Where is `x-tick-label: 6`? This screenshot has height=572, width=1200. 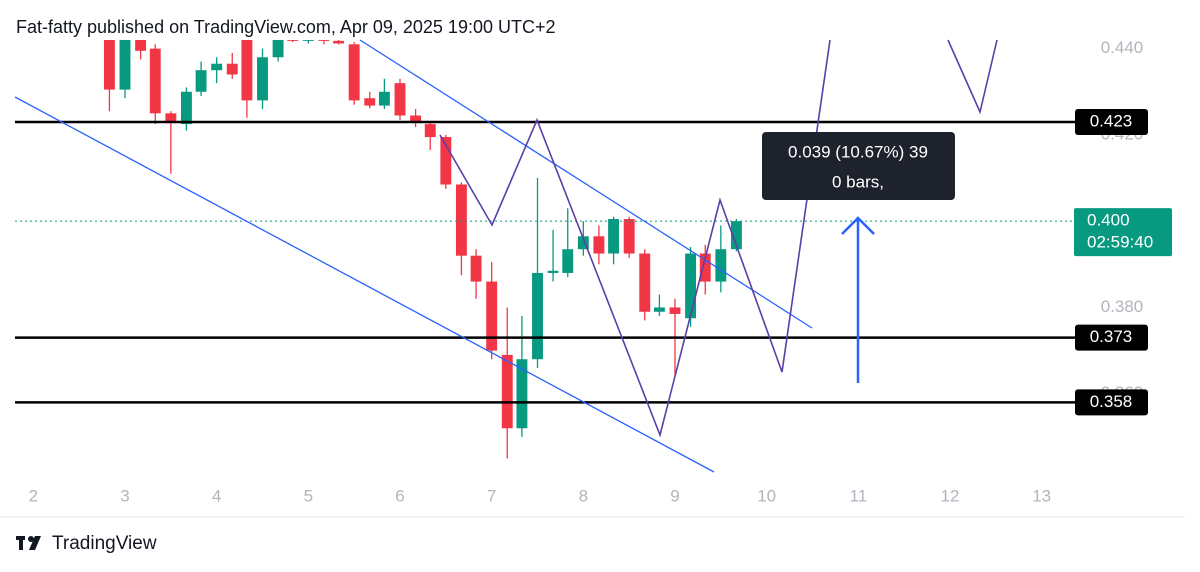 x-tick-label: 6 is located at coordinates (399, 495).